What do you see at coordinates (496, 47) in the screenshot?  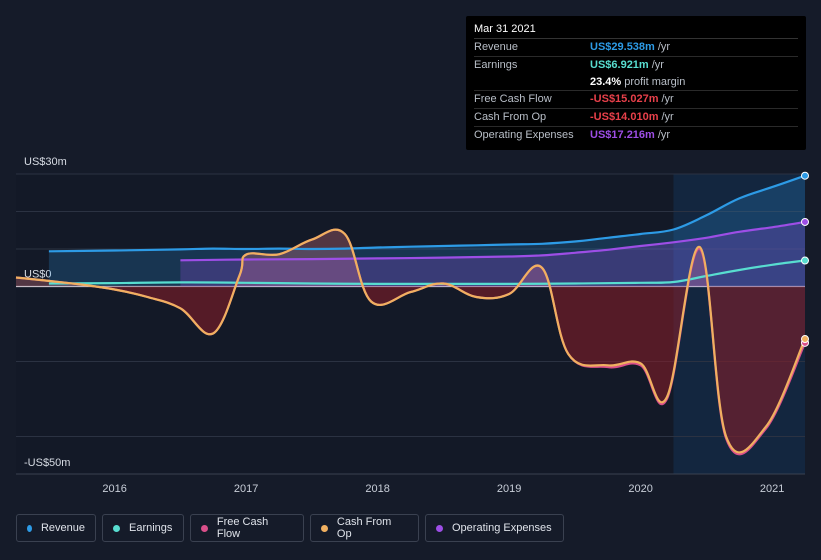 I see `tooltip-label: Revenue` at bounding box center [496, 47].